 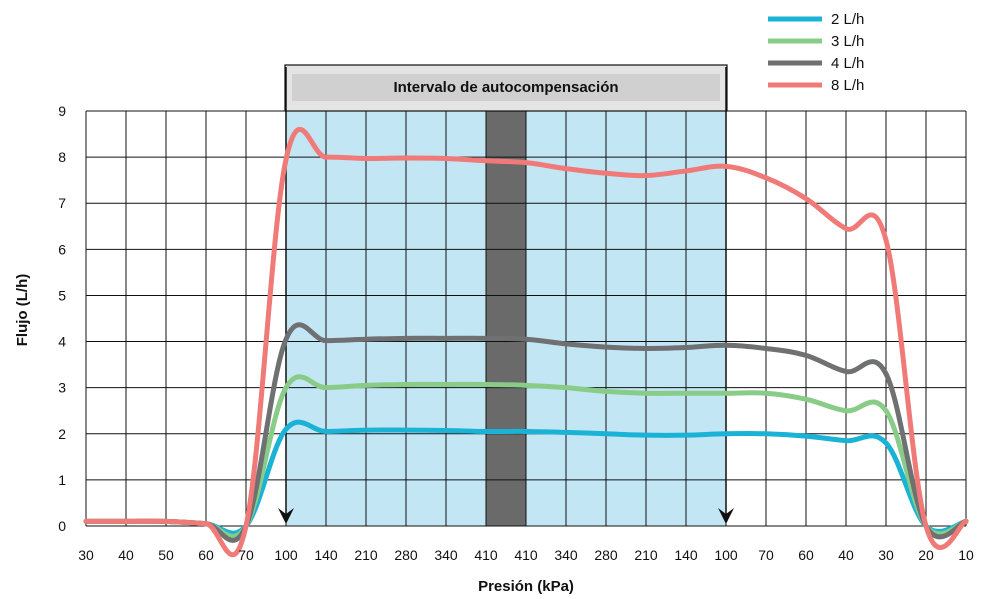 What do you see at coordinates (847, 63) in the screenshot?
I see `legend-label: 4 L/h` at bounding box center [847, 63].